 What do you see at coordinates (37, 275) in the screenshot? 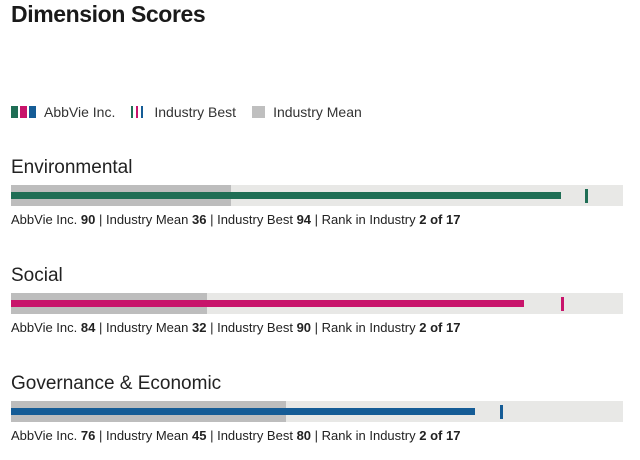
I see `dimension-title: Social` at bounding box center [37, 275].